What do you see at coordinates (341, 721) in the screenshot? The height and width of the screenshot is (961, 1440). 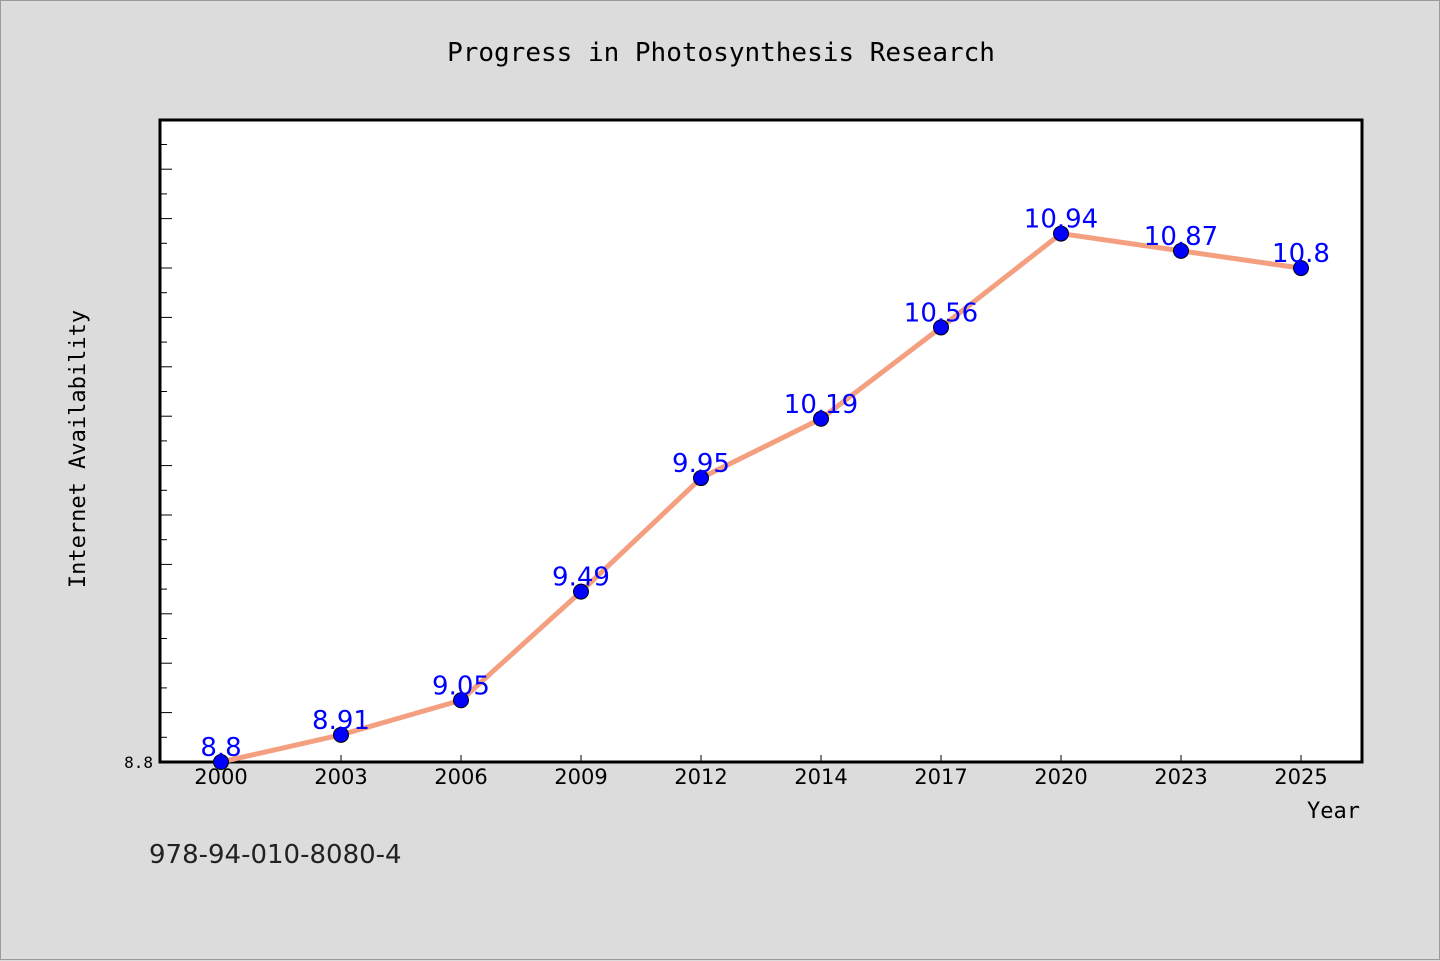 I see `data-label: 8.91` at bounding box center [341, 721].